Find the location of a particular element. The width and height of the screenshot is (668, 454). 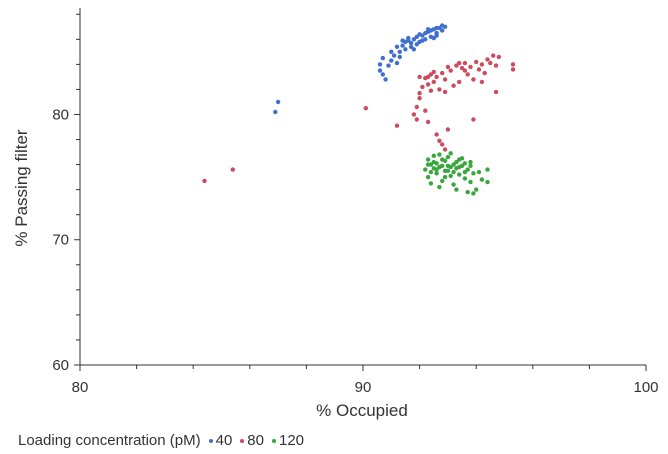

y-tick-label: 60 is located at coordinates (60, 365).